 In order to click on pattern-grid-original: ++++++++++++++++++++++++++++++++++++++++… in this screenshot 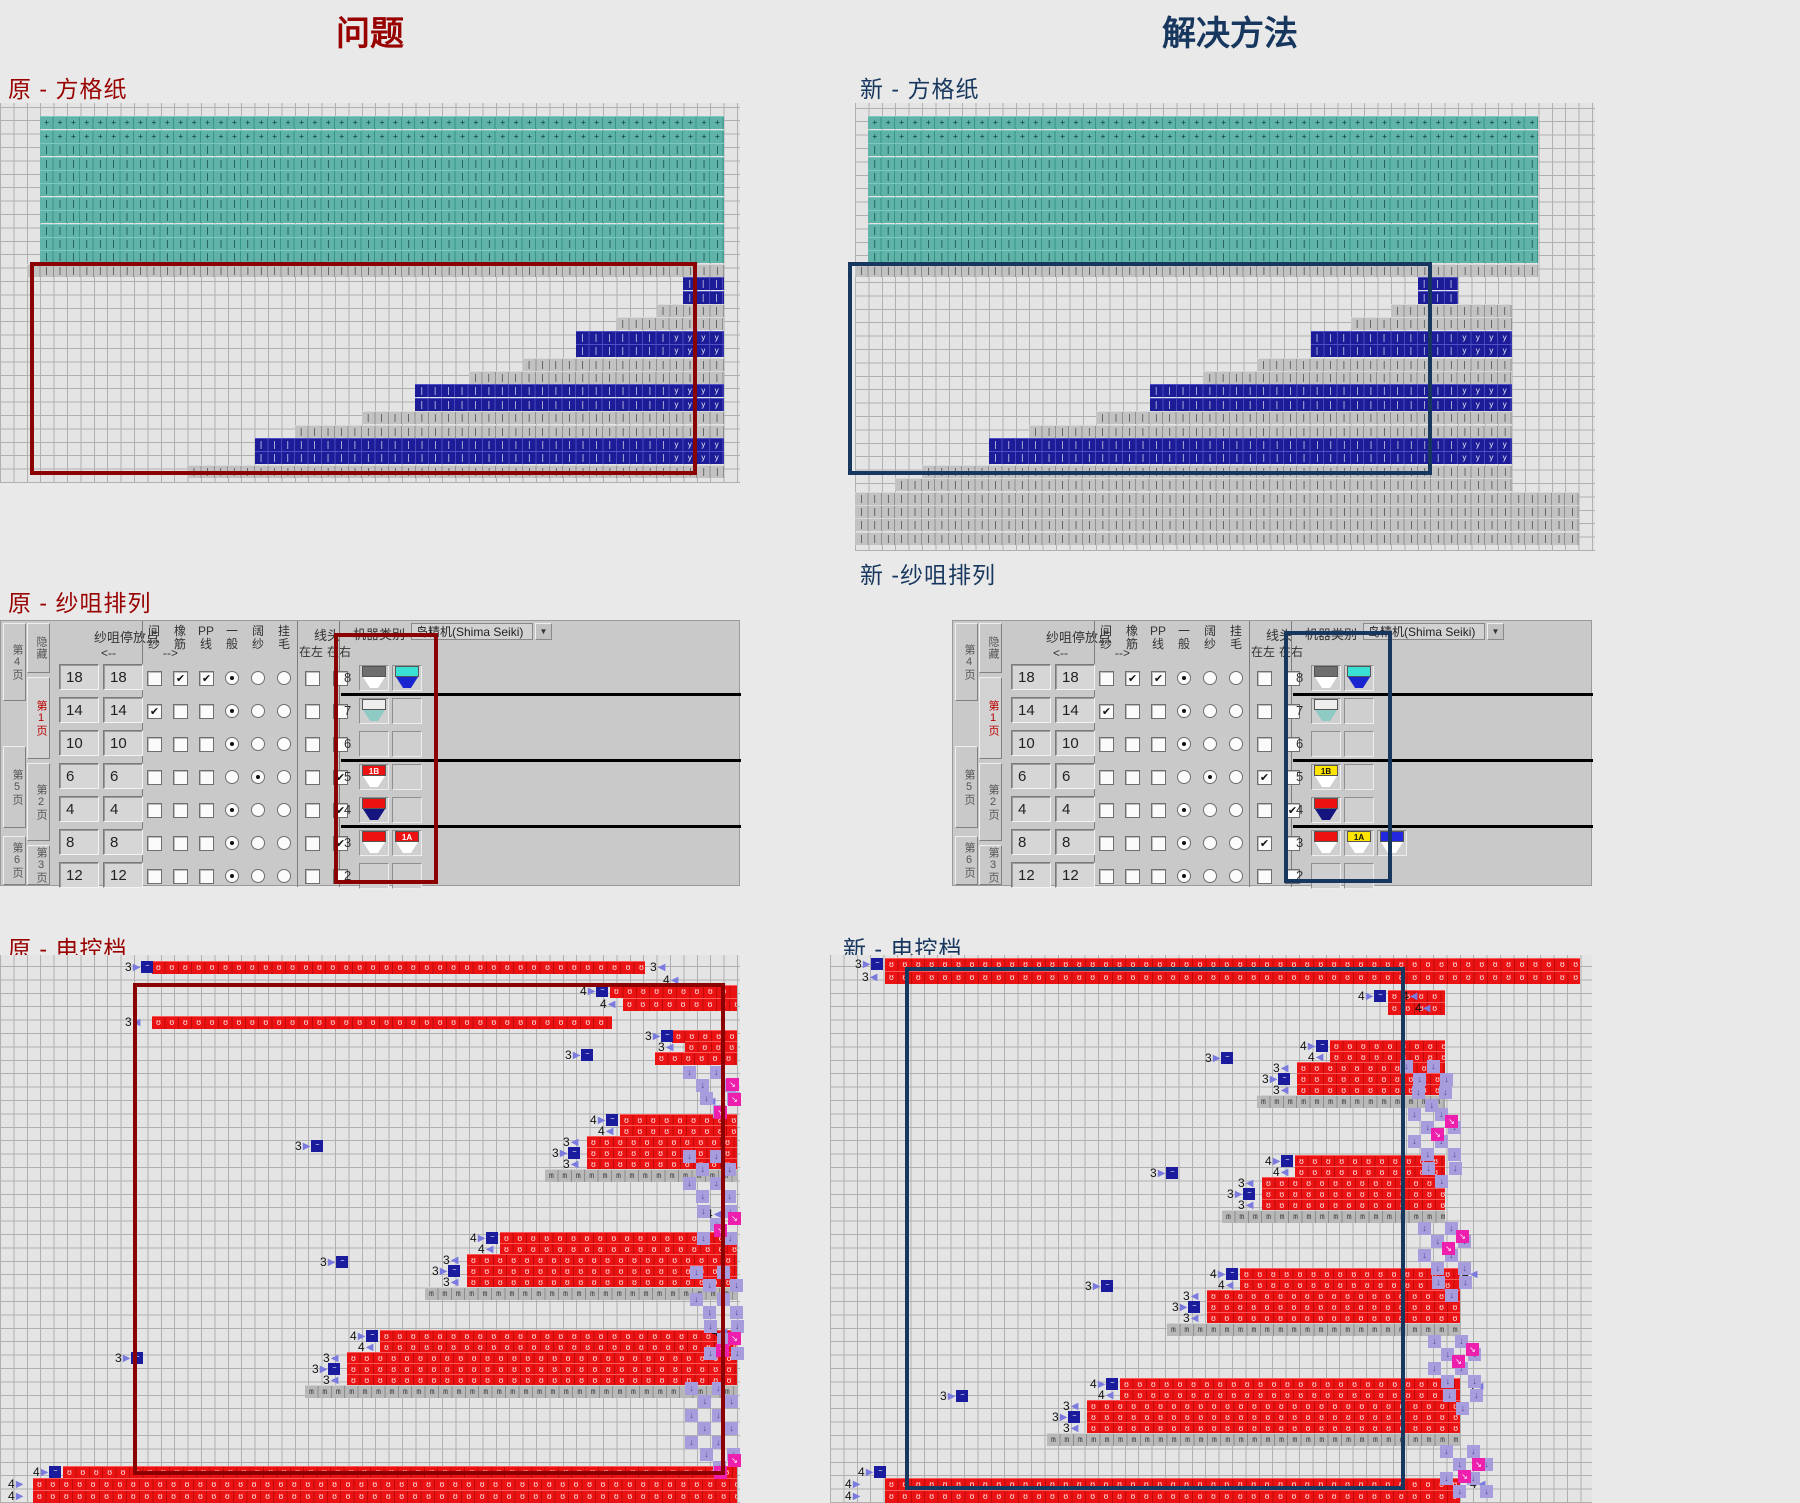, I will do `click(370, 293)`.